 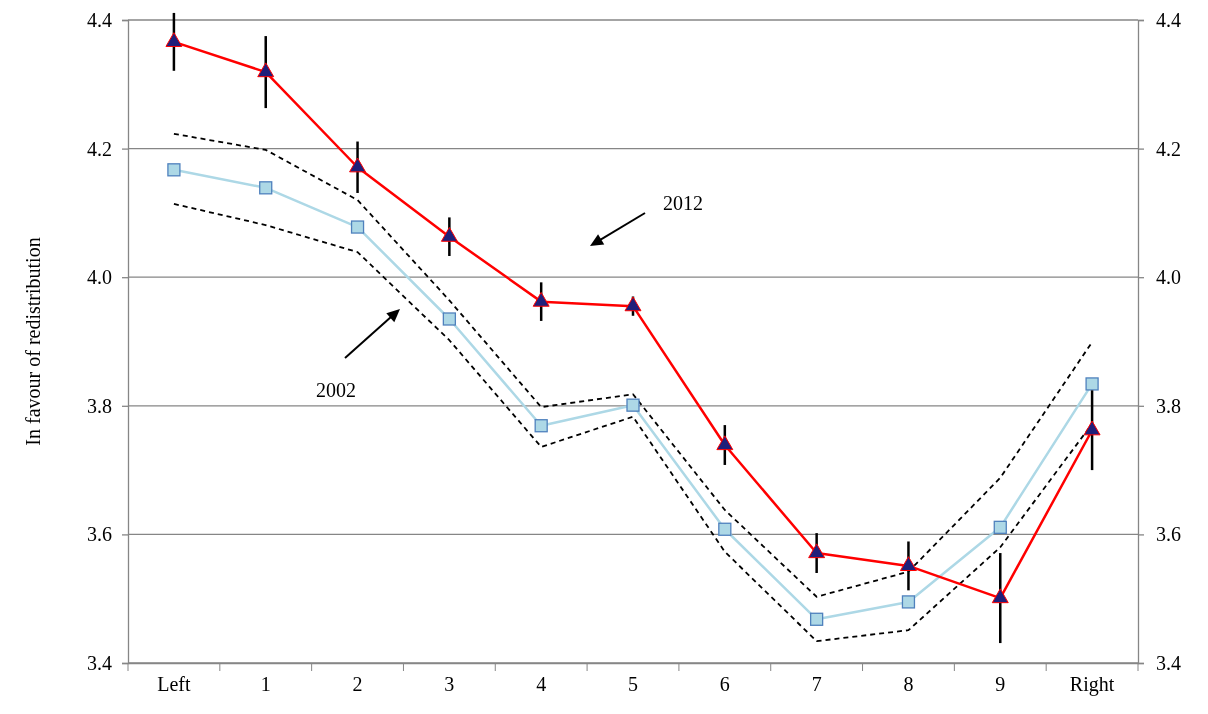 I want to click on y-tick-label: 3.6, so click(x=99, y=534).